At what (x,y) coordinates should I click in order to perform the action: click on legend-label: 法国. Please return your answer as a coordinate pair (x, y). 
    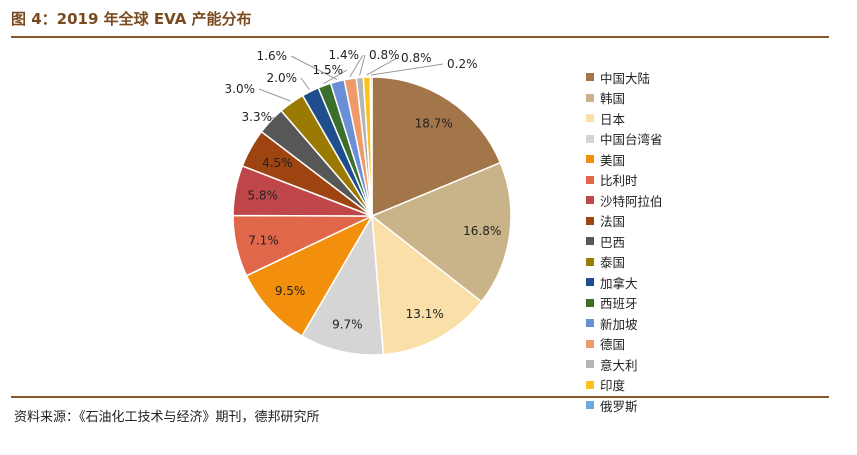
    Looking at the image, I should click on (613, 222).